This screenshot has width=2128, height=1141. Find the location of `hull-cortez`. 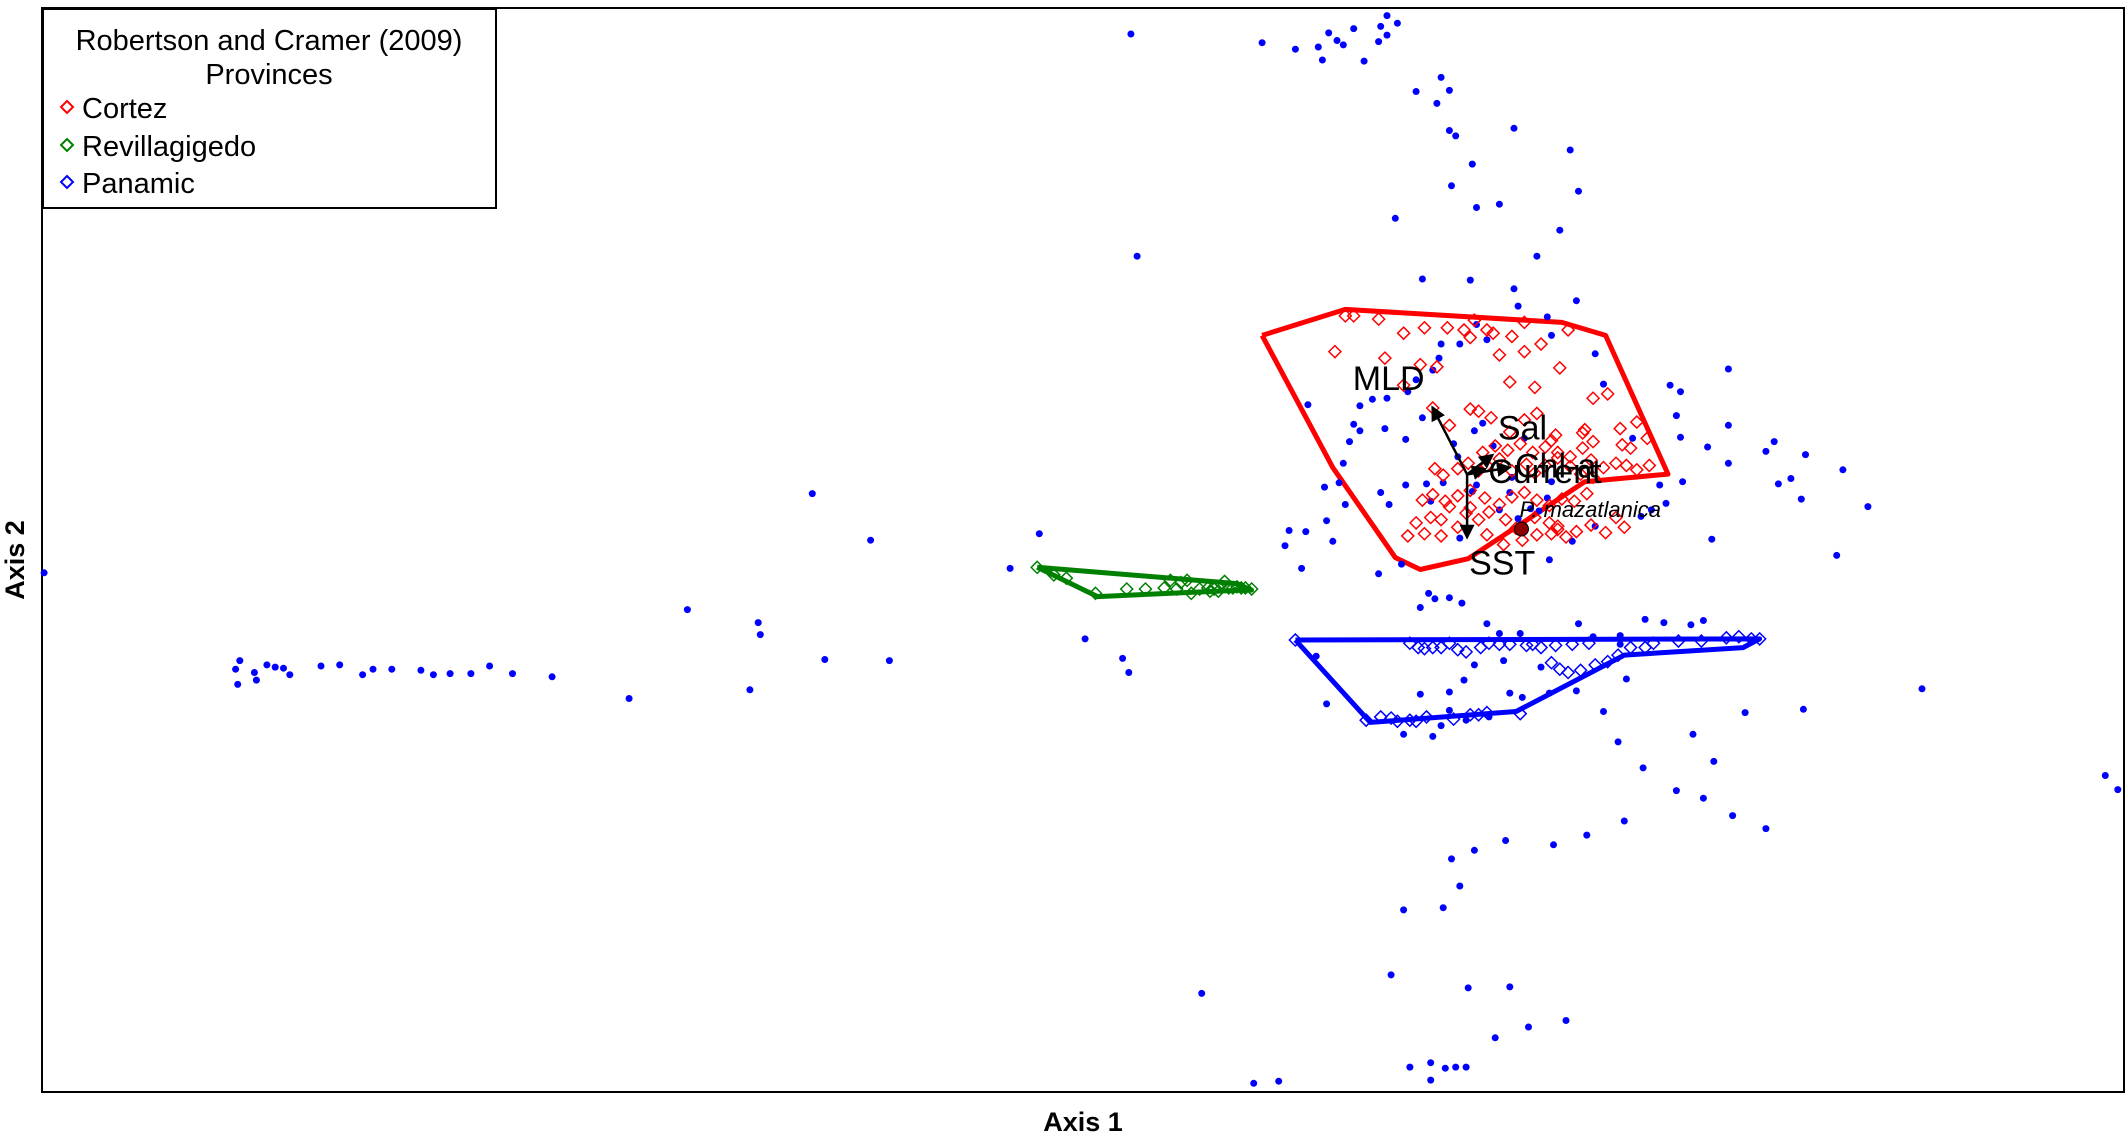

hull-cortez is located at coordinates (1465, 439).